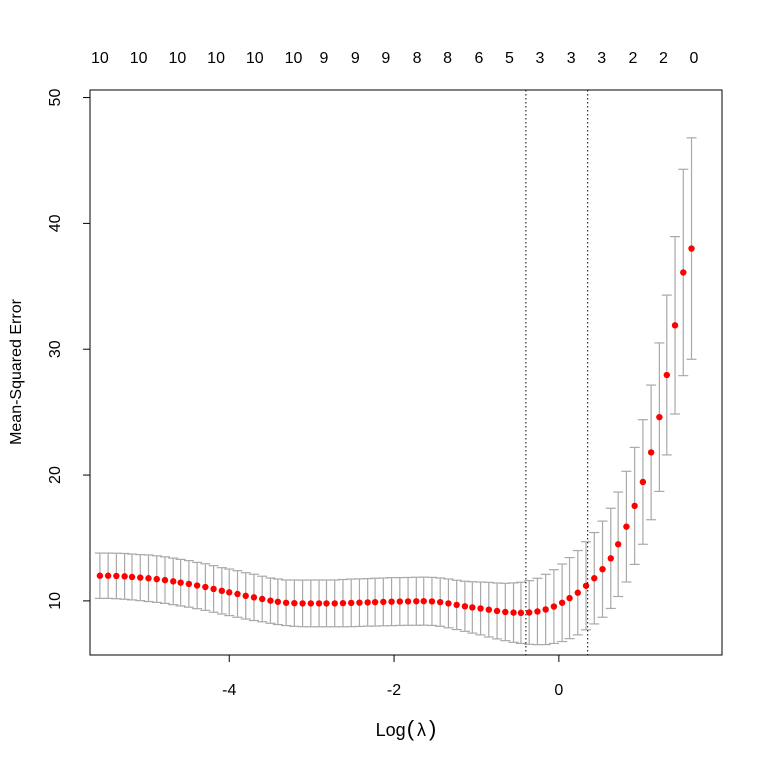  I want to click on x-axis-label-symbol: λ, so click(421, 730).